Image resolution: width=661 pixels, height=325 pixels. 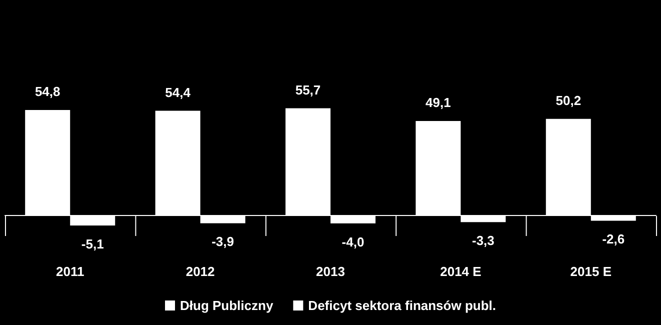 What do you see at coordinates (223, 242) in the screenshot?
I see `data-label: -3,9` at bounding box center [223, 242].